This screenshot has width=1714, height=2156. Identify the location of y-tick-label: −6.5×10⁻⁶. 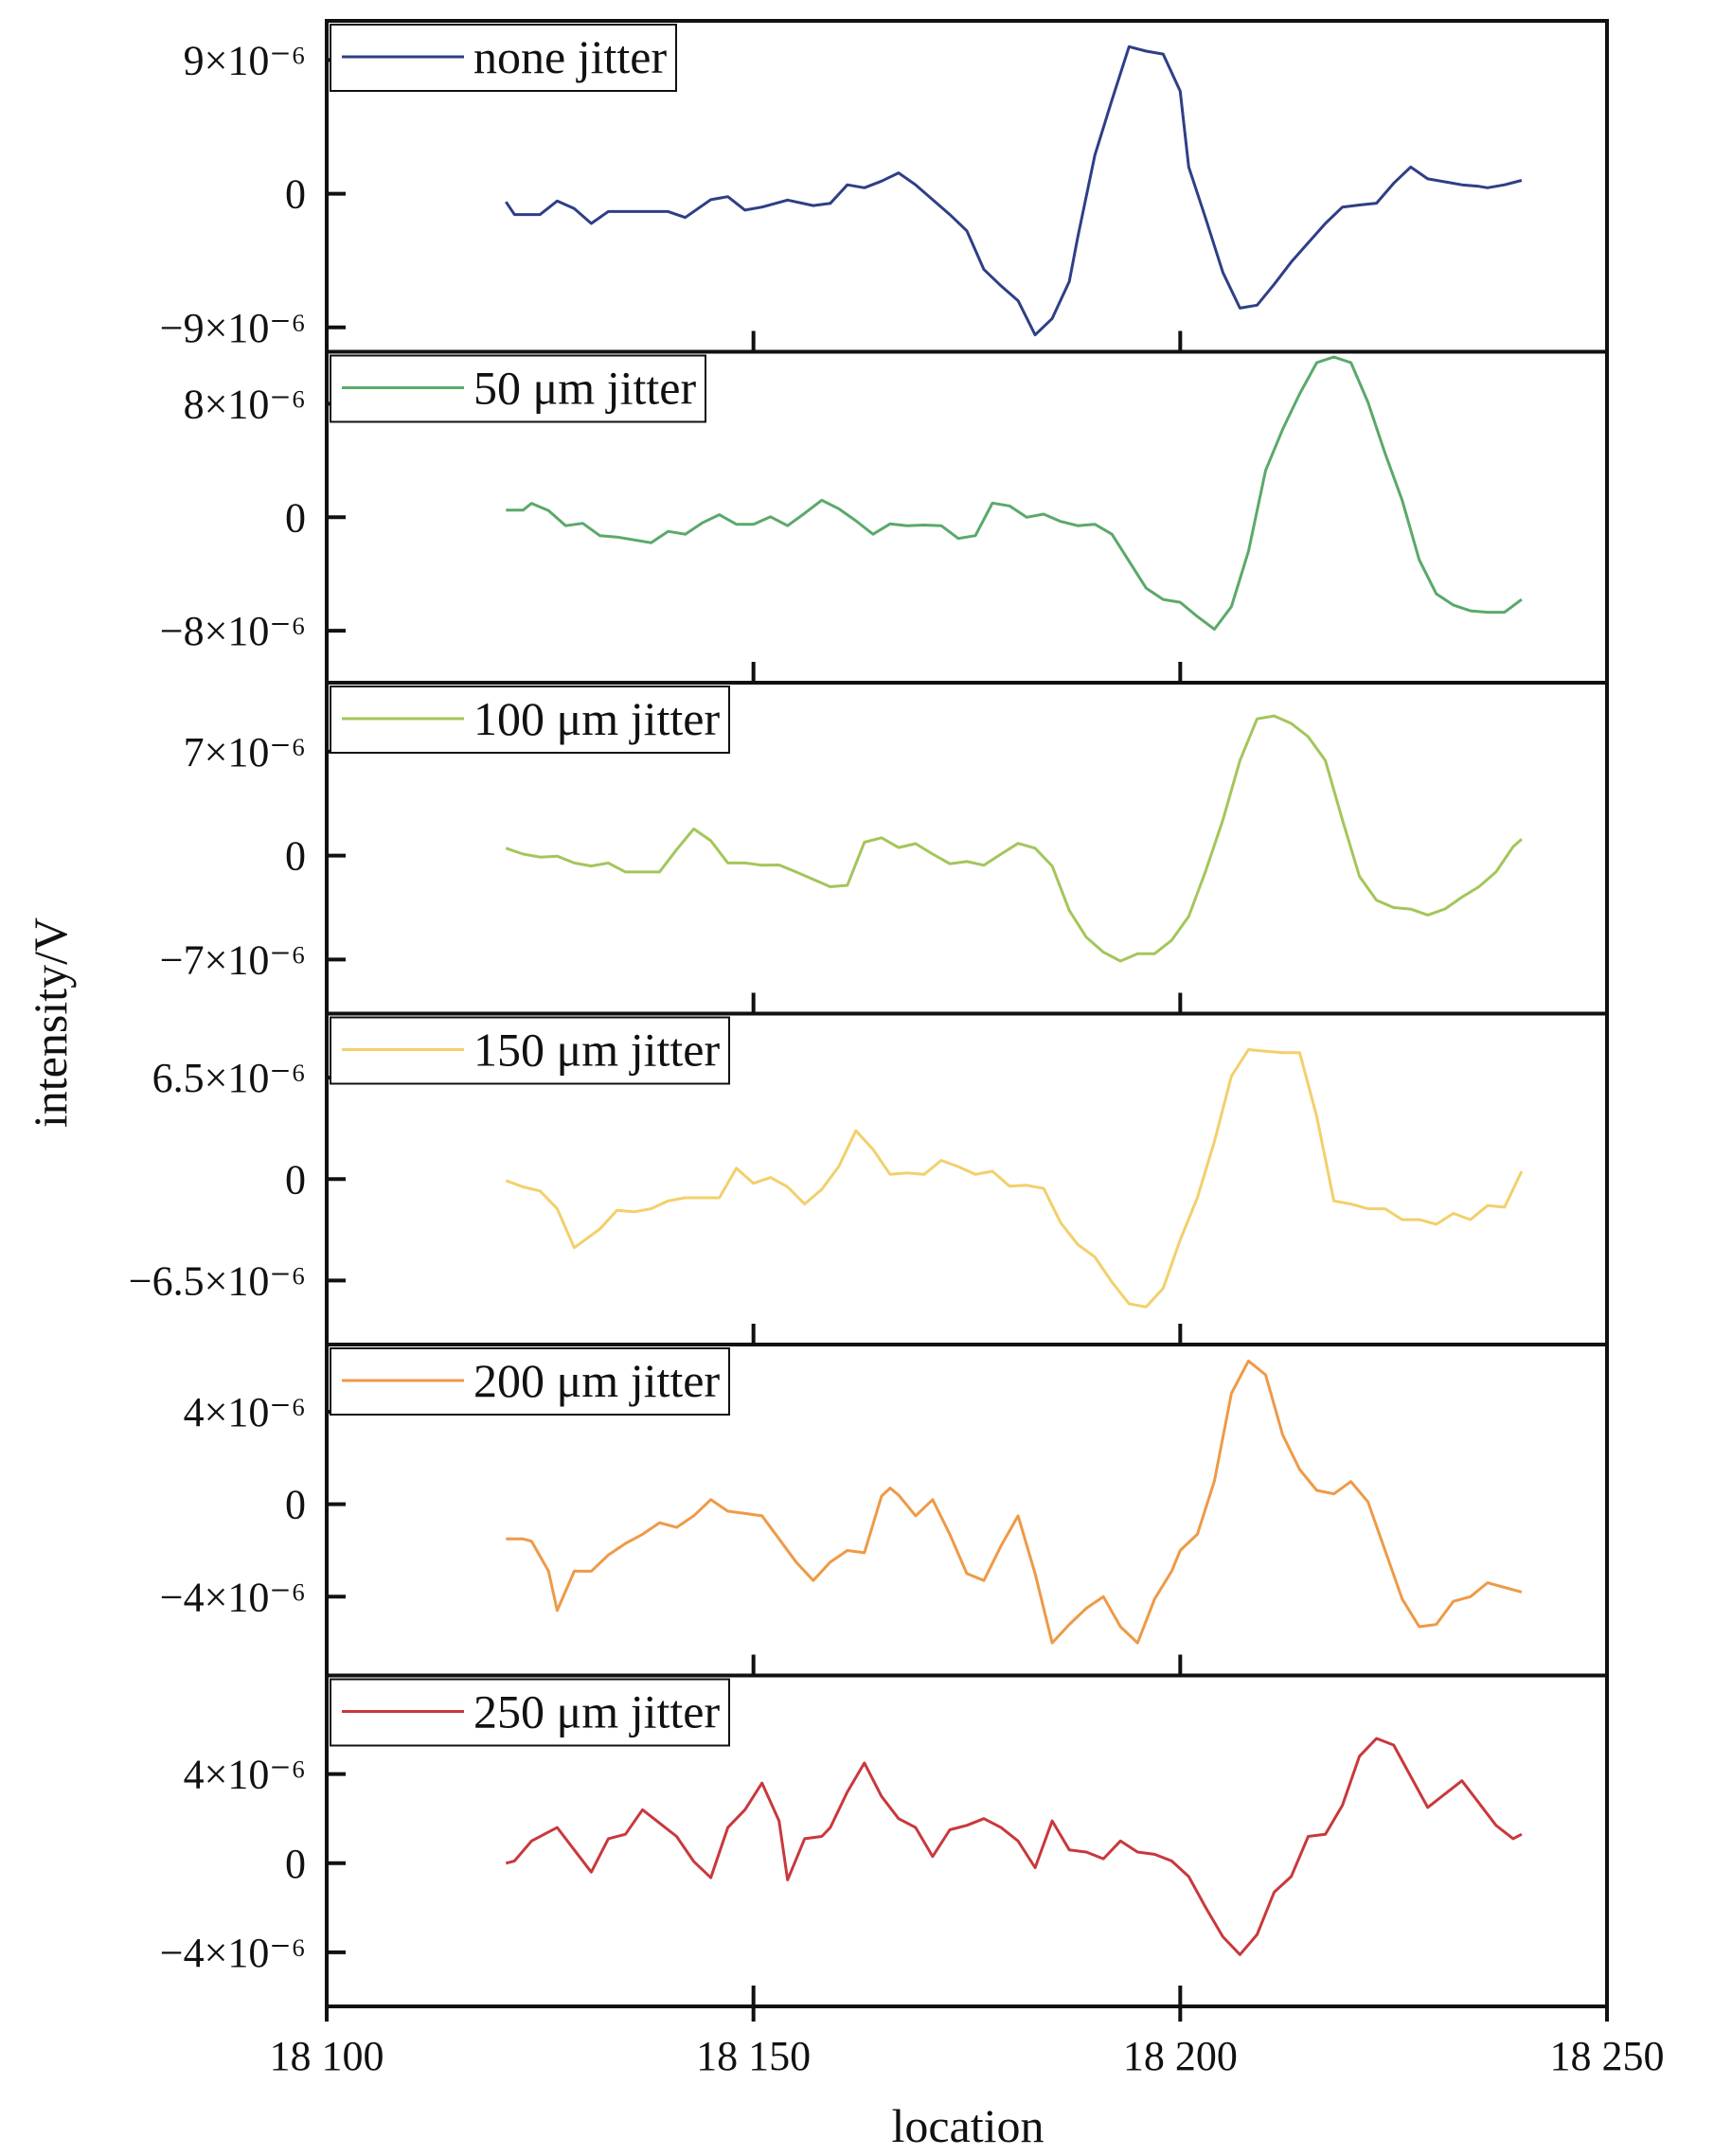
(217, 1280).